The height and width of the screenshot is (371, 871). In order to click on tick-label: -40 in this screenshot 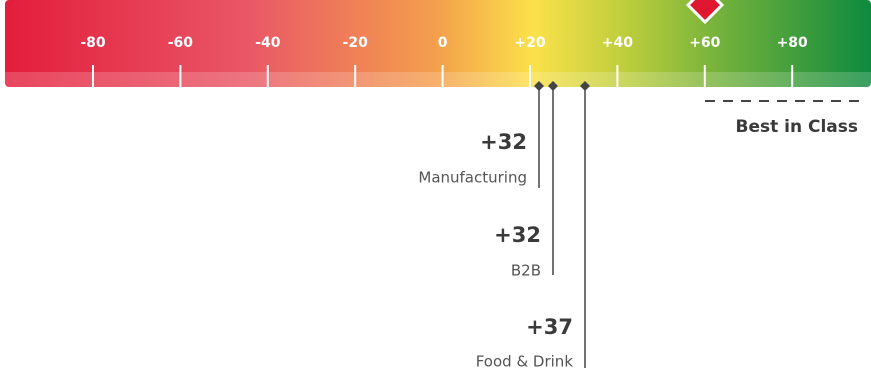, I will do `click(268, 43)`.